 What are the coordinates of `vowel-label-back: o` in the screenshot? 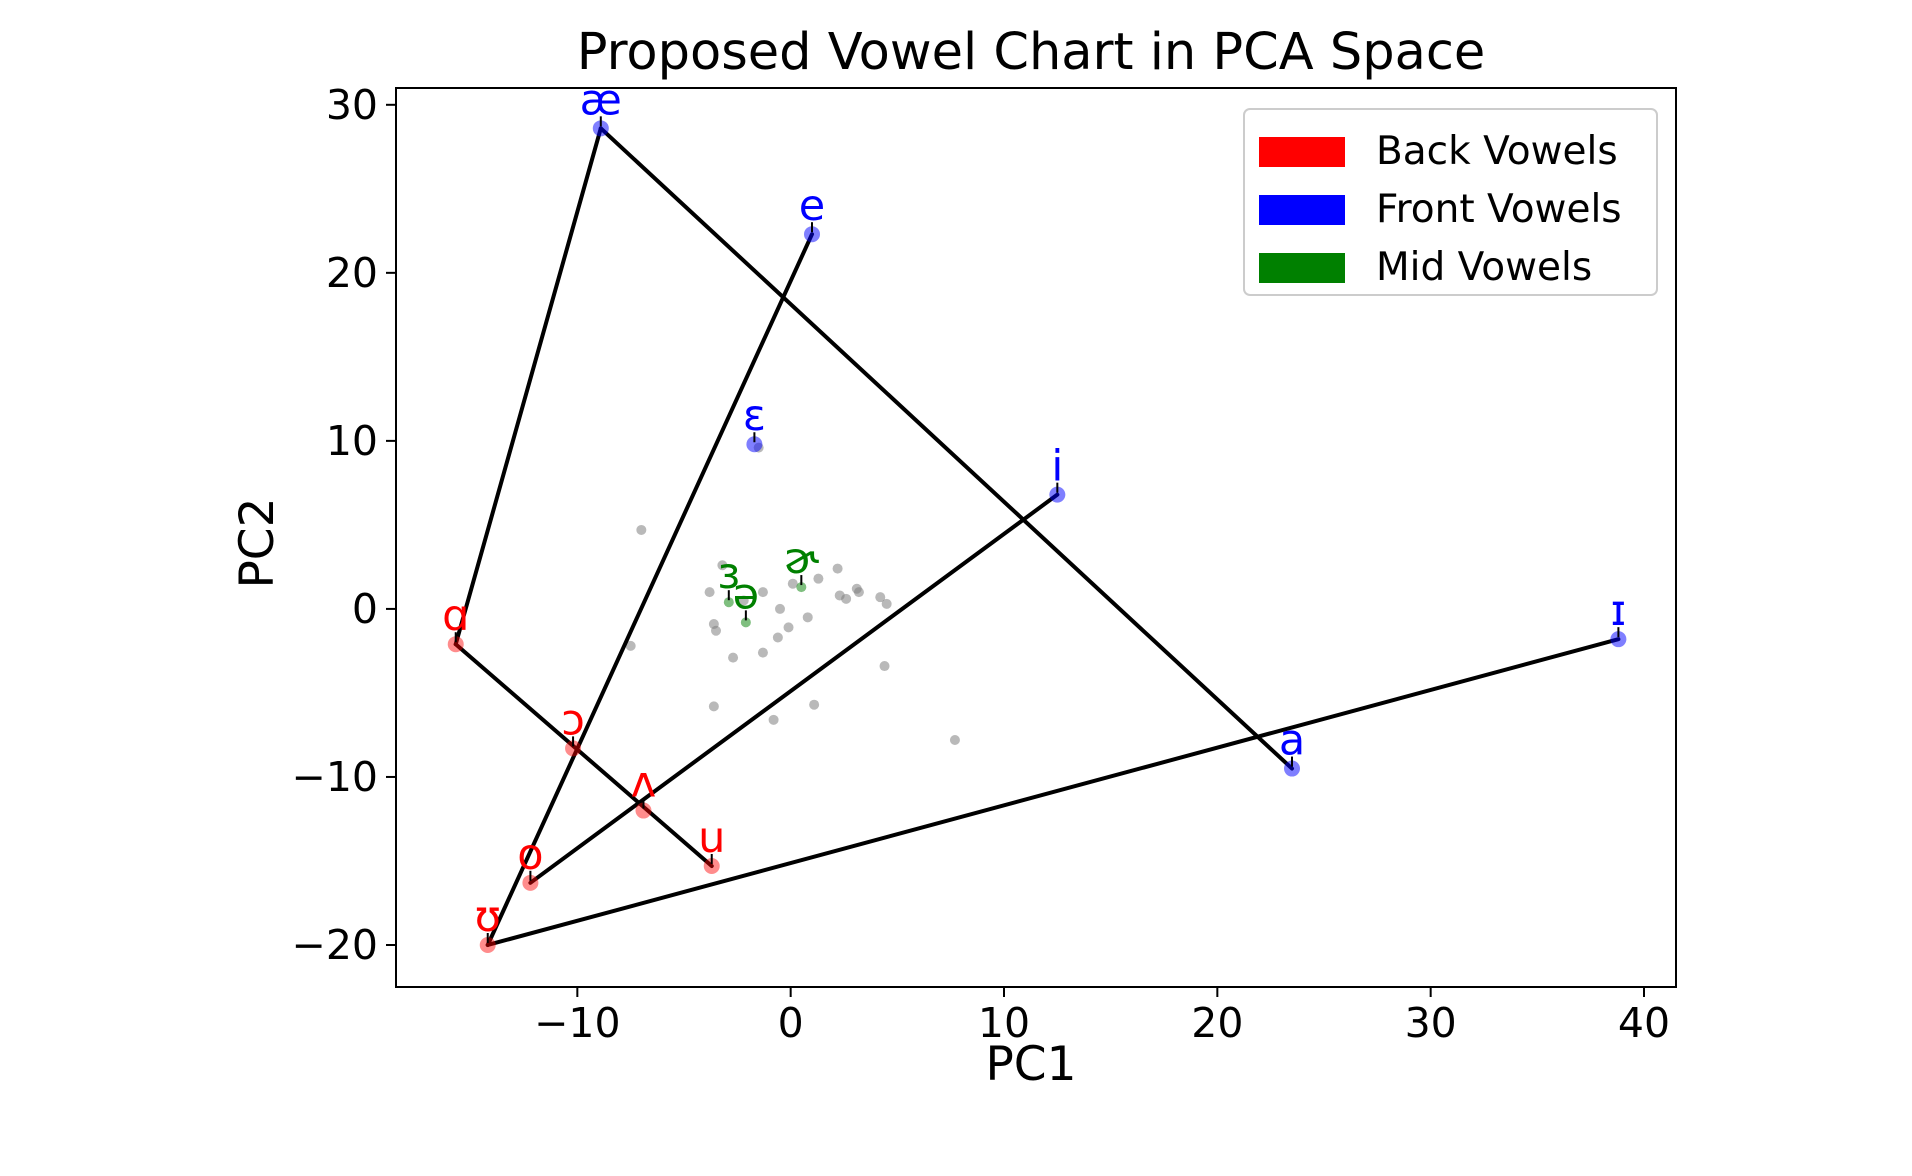 It's located at (530, 855).